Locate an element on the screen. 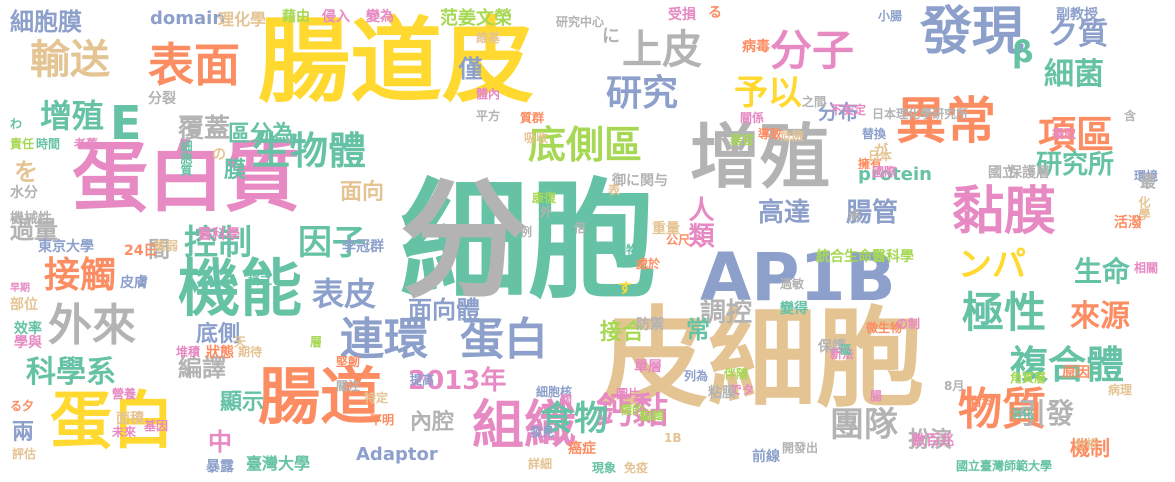  cloud-word: 扮演 is located at coordinates (930, 440).